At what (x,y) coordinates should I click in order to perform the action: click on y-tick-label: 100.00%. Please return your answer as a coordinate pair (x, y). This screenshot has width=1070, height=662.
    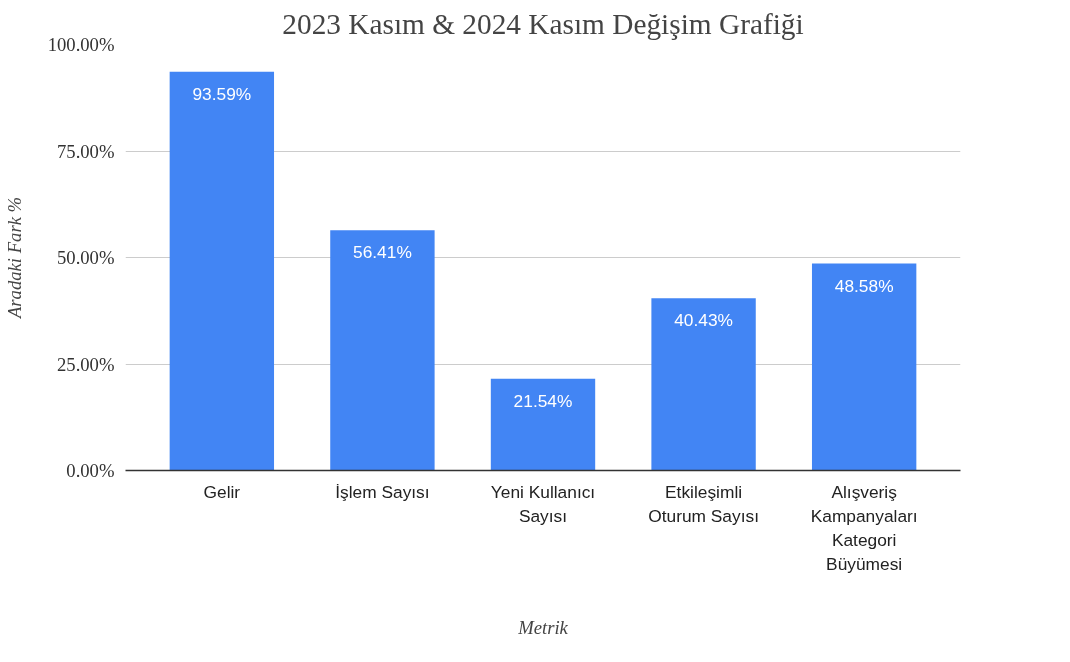
    Looking at the image, I should click on (81, 44).